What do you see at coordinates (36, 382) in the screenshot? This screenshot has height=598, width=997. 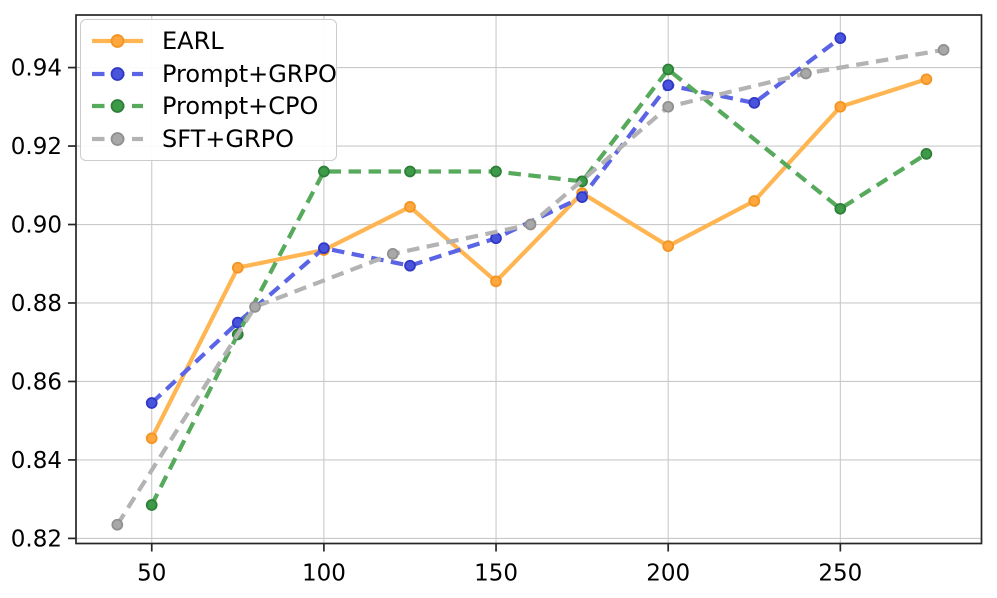 I see `y-tick-label: 0.86` at bounding box center [36, 382].